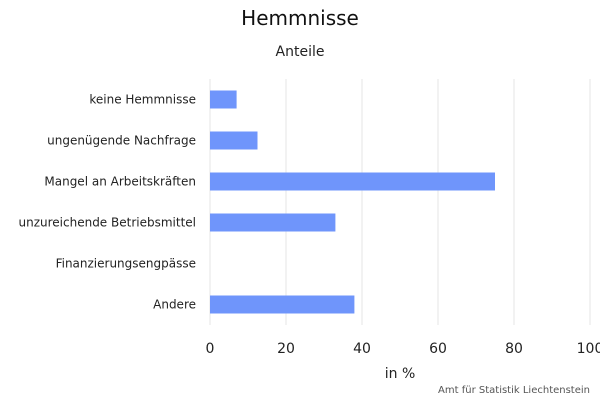 The image size is (600, 400). What do you see at coordinates (300, 52) in the screenshot?
I see `chart-subtitle: Anteile` at bounding box center [300, 52].